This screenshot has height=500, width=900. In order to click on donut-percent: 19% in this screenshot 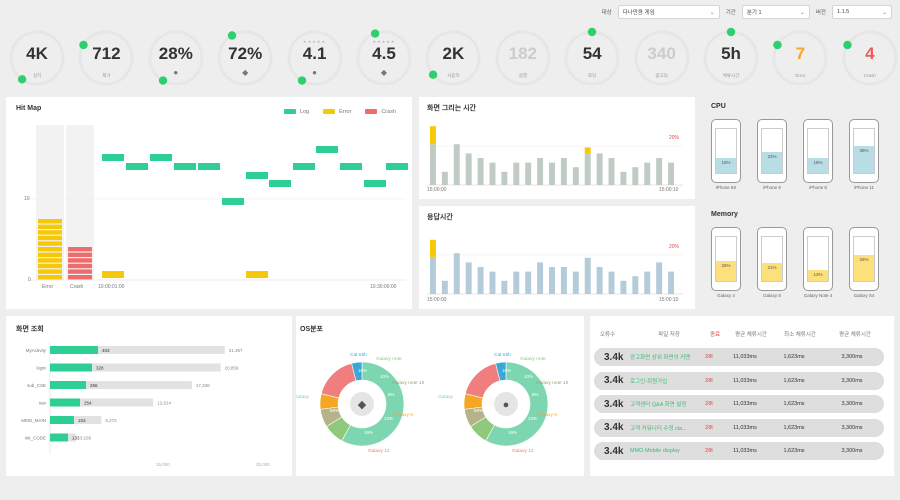, I will do `click(512, 432)`.